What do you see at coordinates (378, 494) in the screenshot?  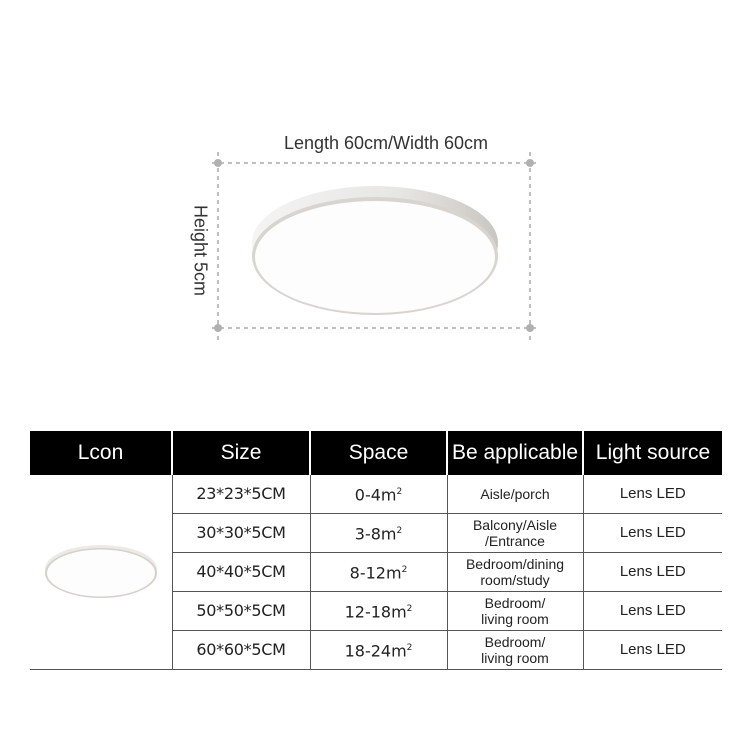 I see `space-cell: 0-4m2` at bounding box center [378, 494].